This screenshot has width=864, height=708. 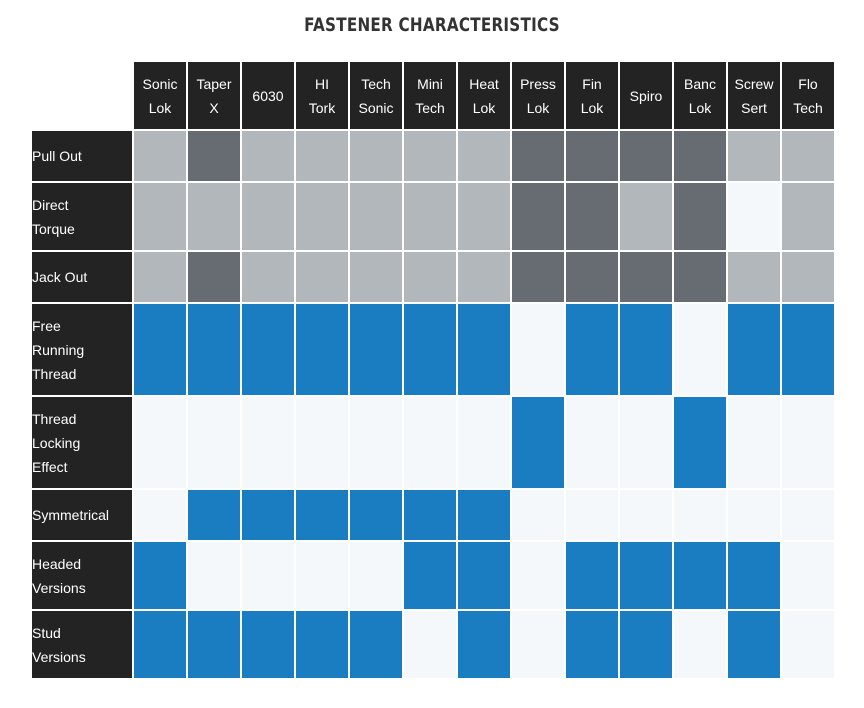 I want to click on column-header: Heat Lok, so click(x=484, y=95).